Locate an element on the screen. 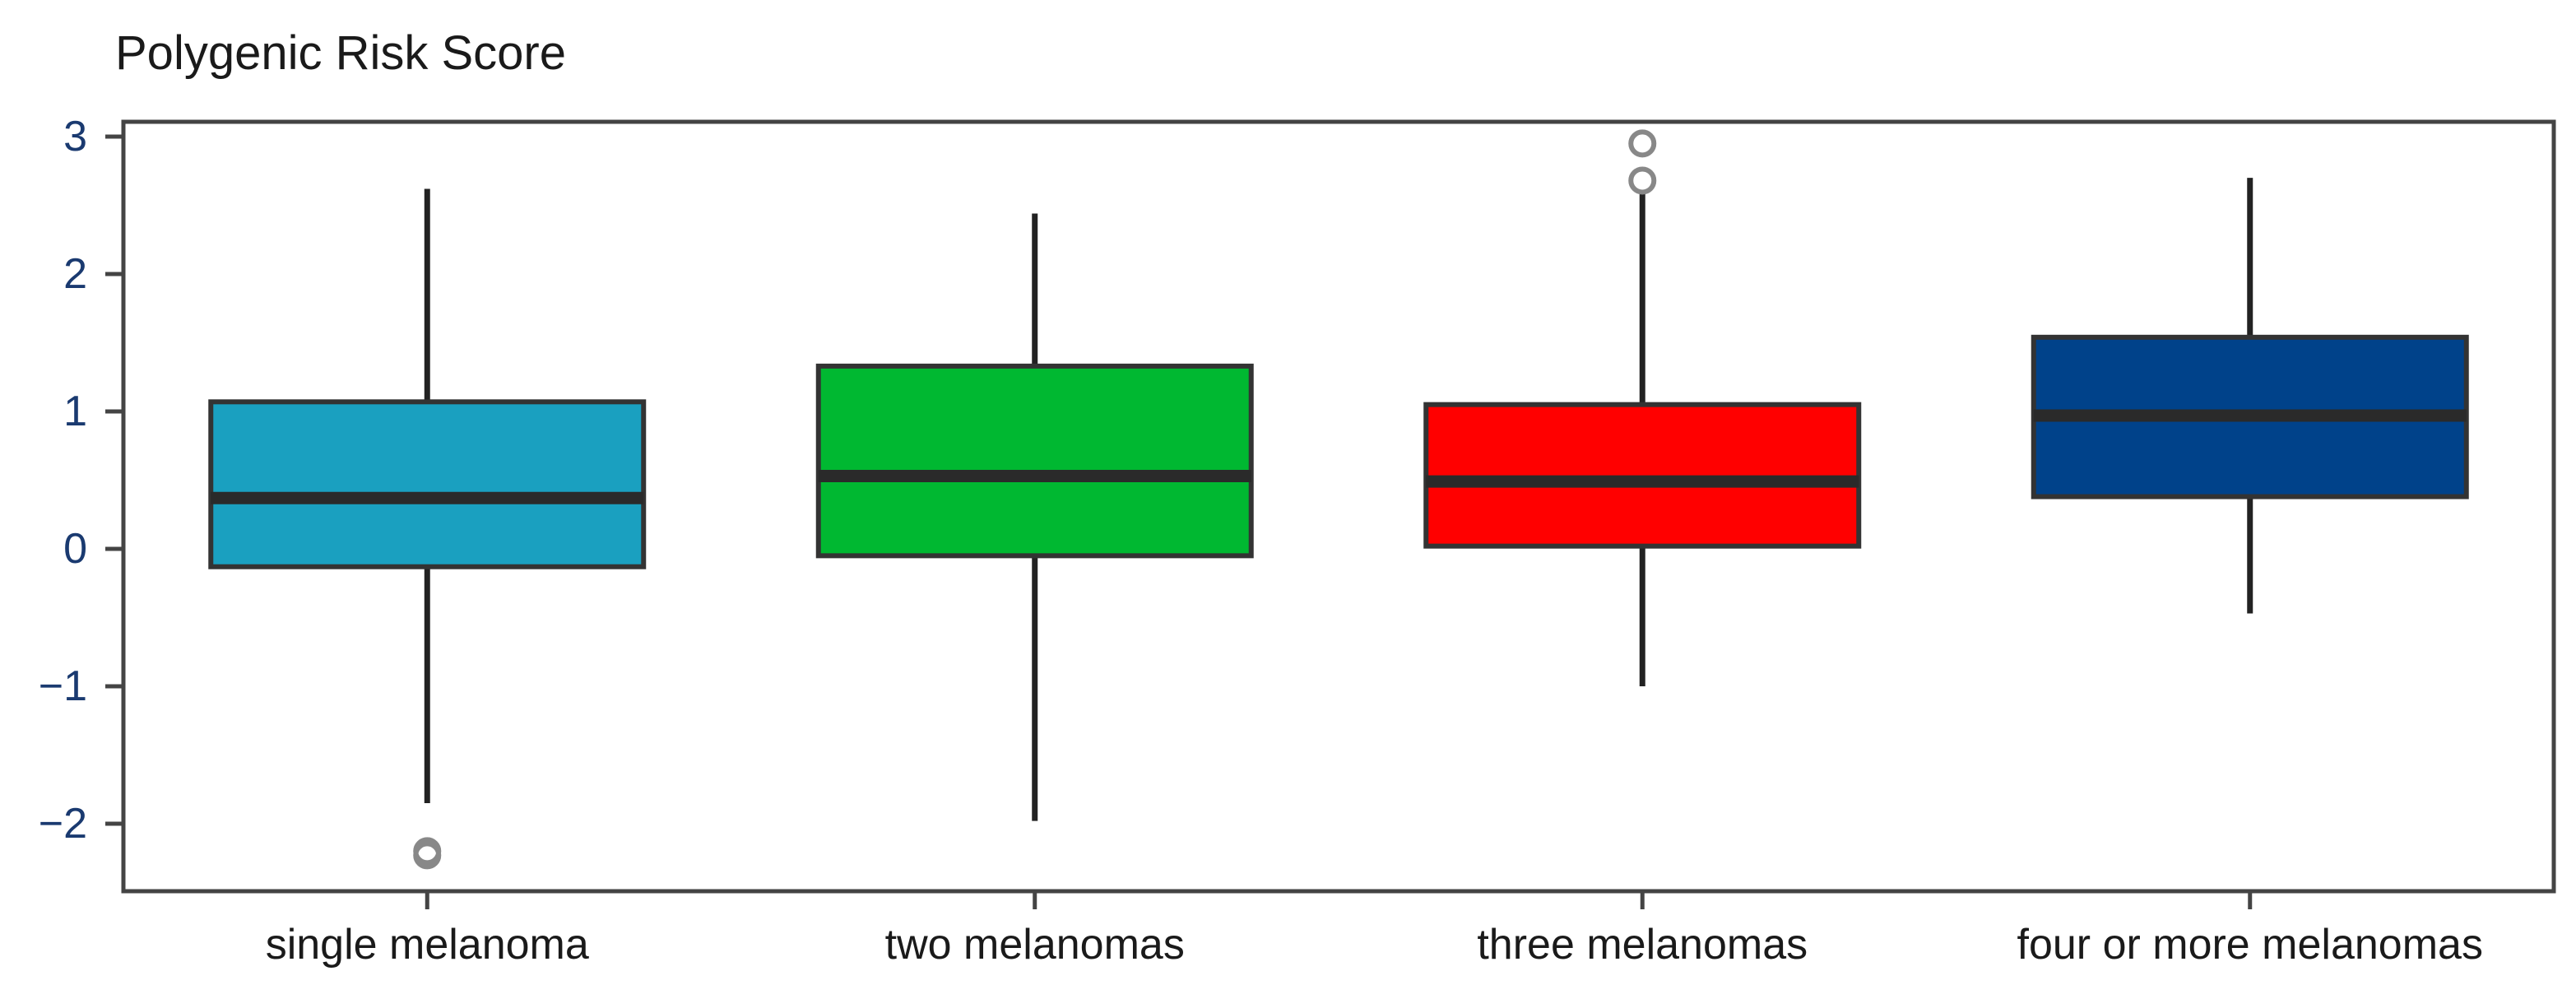 The width and height of the screenshot is (2576, 985). x-tick-label: three melanomas is located at coordinates (1642, 945).